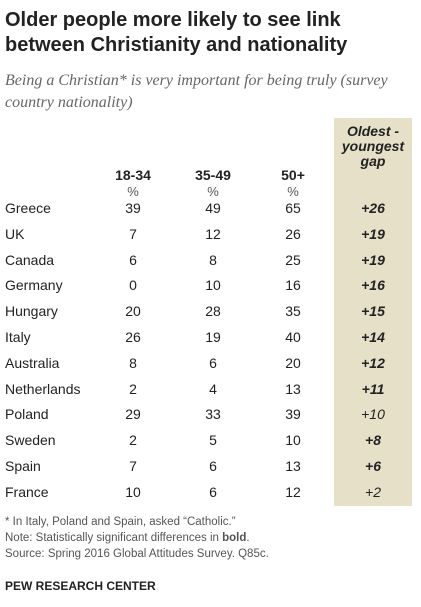 The image size is (421, 607). What do you see at coordinates (373, 388) in the screenshot?
I see `gap-cell: +11` at bounding box center [373, 388].